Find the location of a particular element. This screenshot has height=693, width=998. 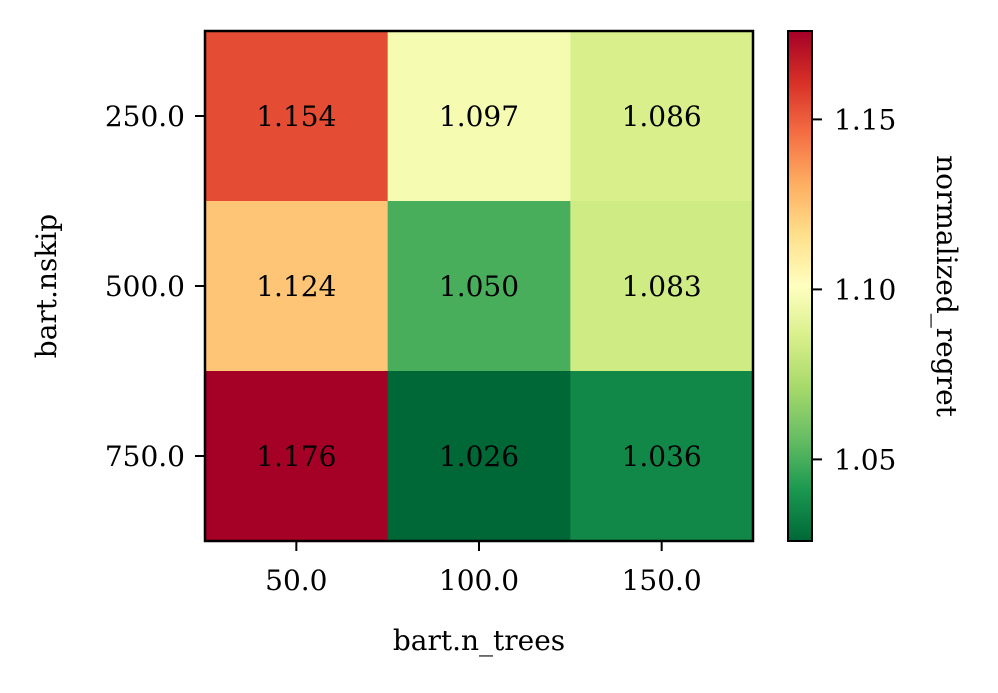

cell-value-label: 1.036 is located at coordinates (662, 456).